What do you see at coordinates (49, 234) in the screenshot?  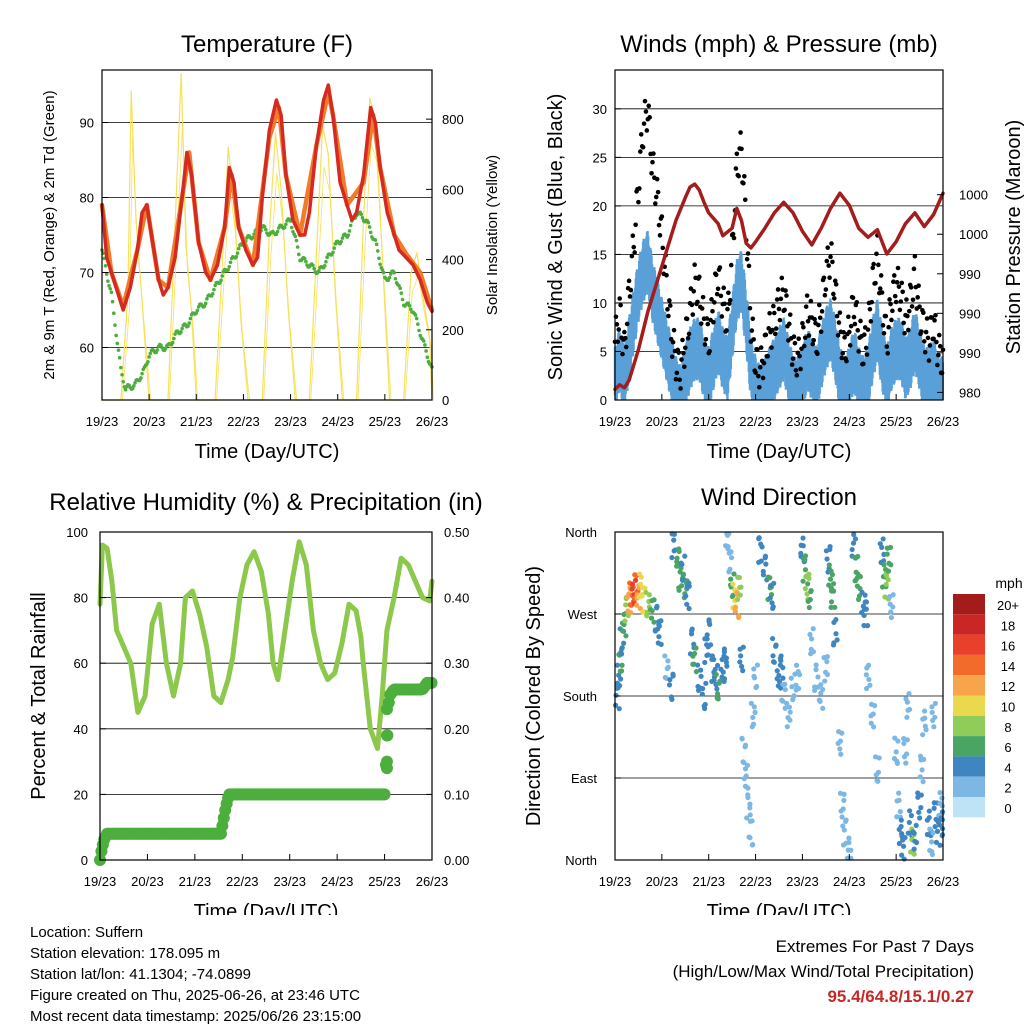 I see `temperature-y-label: 2m & 9m T (Red, Orange) & 2m Td (Green)` at bounding box center [49, 234].